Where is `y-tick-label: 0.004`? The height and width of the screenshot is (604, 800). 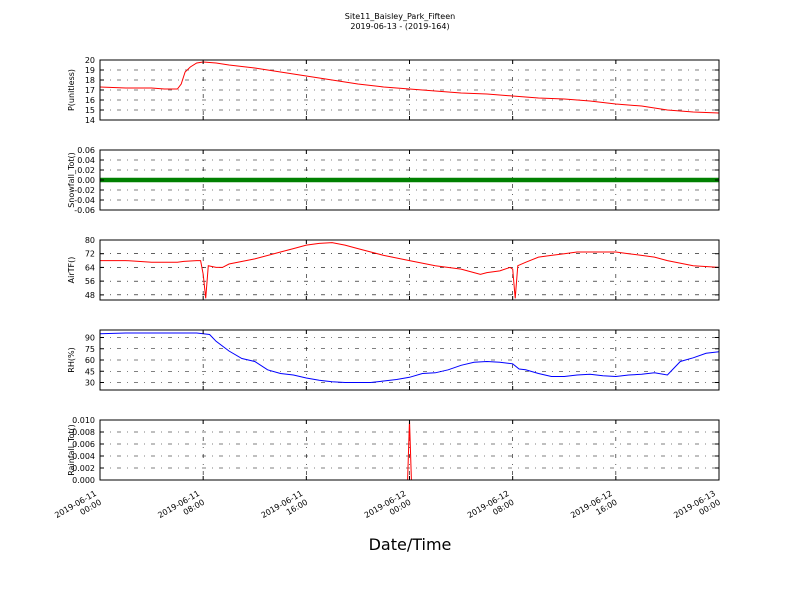
y-tick-label: 0.004 is located at coordinates (83, 456).